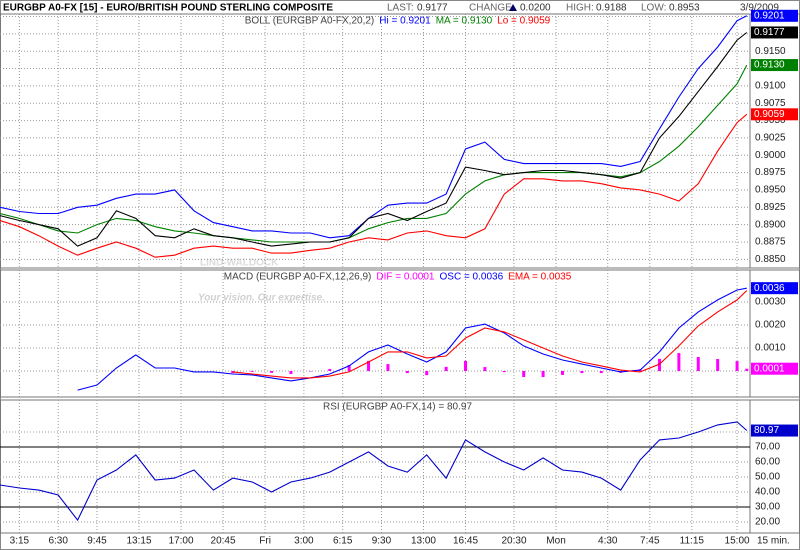 Image resolution: width=800 pixels, height=550 pixels. I want to click on legend-entry: Lo = 0.9059, so click(524, 21).